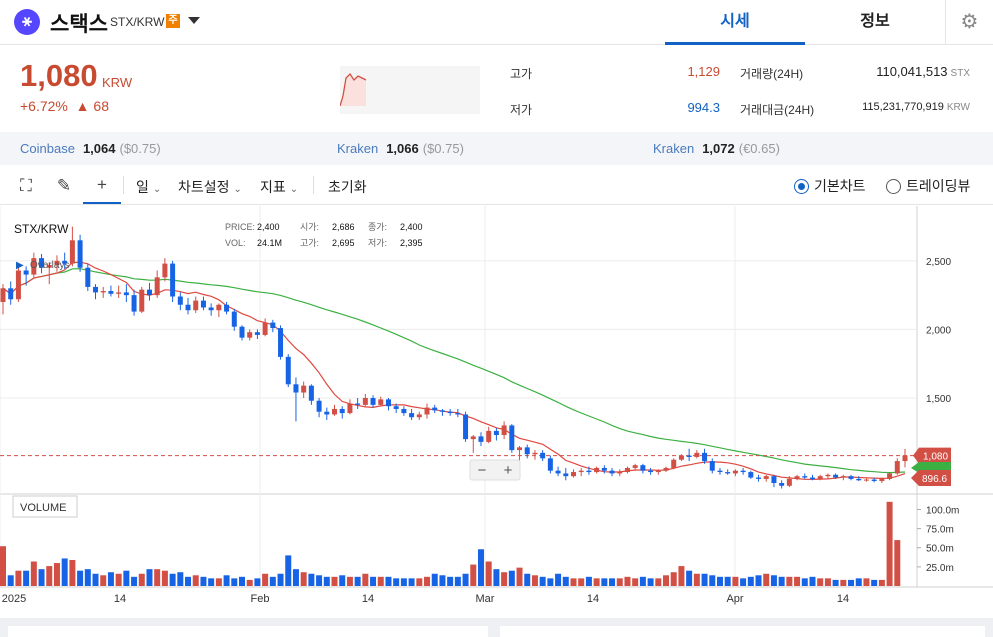 Image resolution: width=993 pixels, height=637 pixels. I want to click on crosshair-icon: +, so click(102, 185).